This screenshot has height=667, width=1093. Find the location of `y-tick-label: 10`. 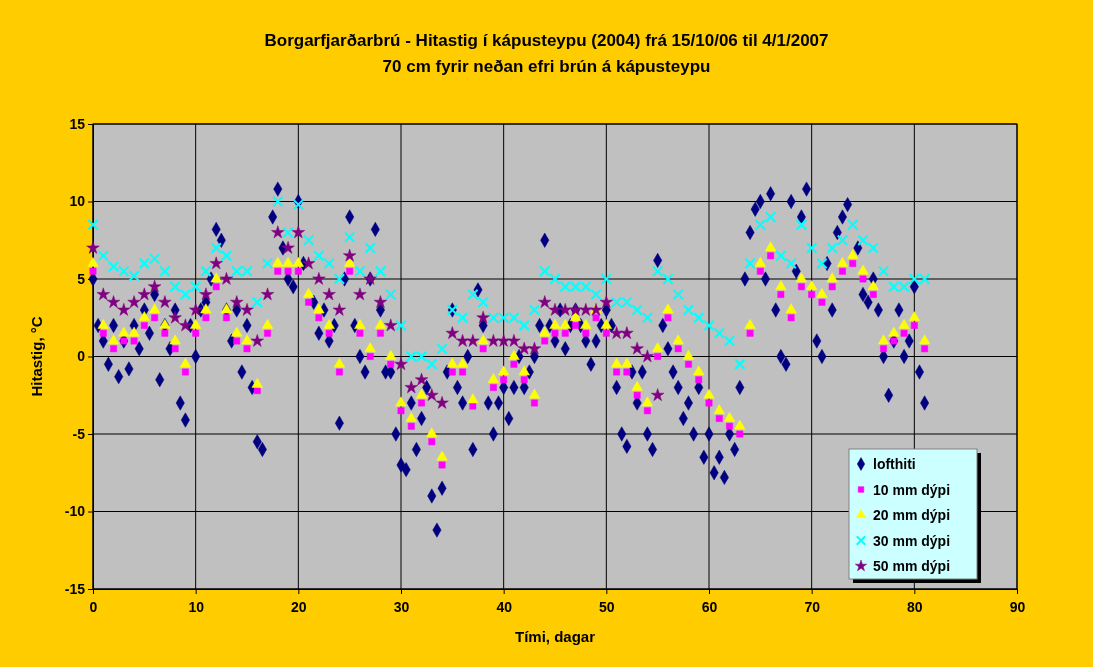

y-tick-label: 10 is located at coordinates (77, 201).